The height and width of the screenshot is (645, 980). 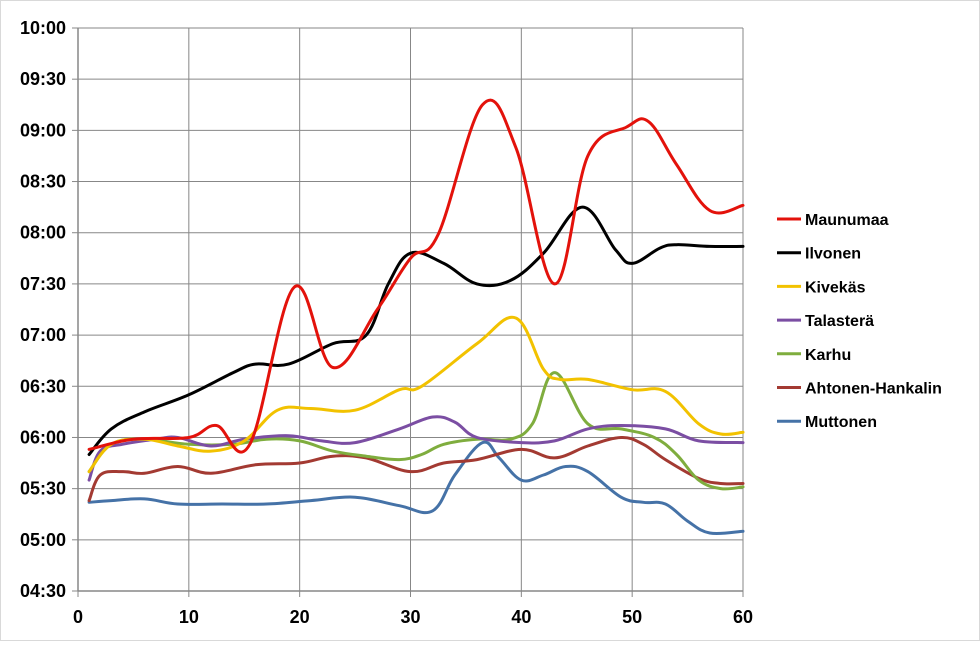 I want to click on y-tick-label: 06:30, so click(x=43, y=386).